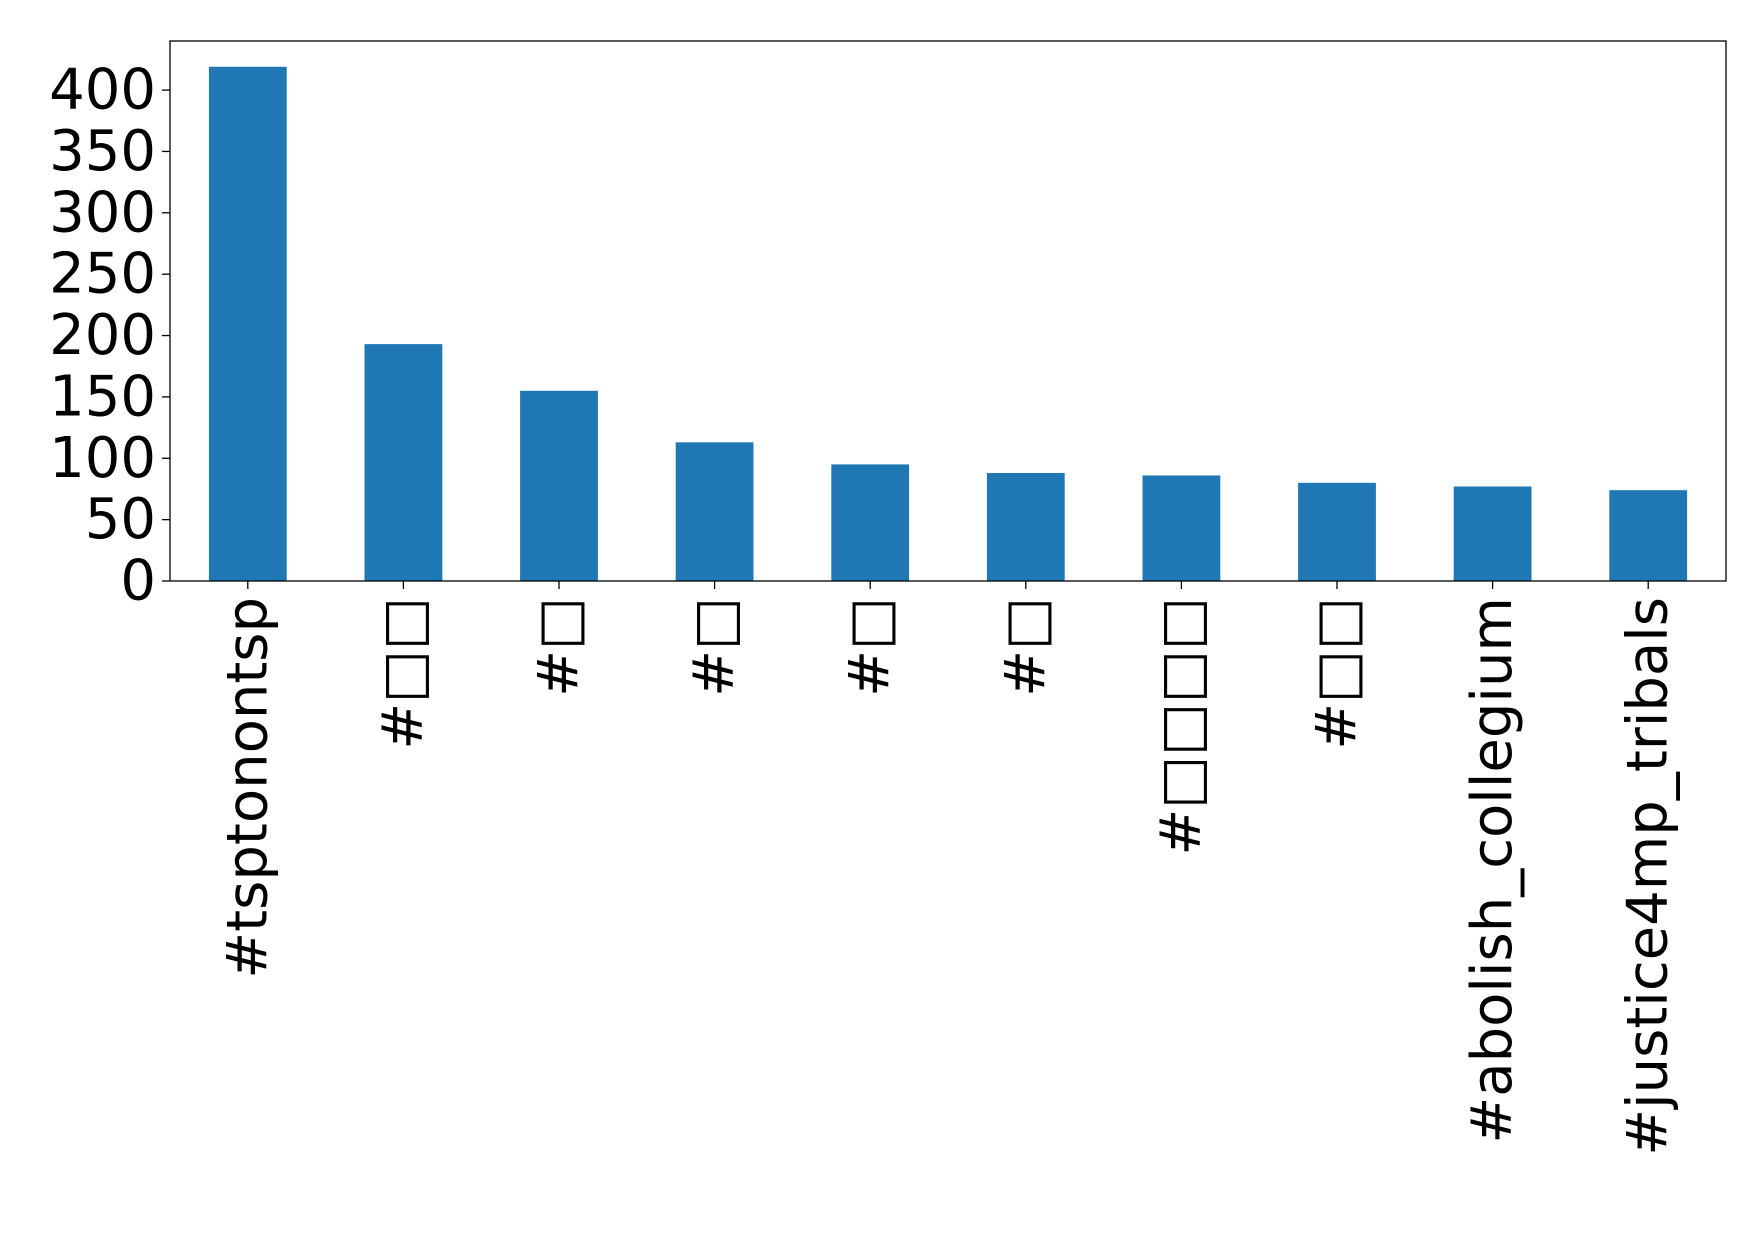 This screenshot has width=1759, height=1252. What do you see at coordinates (1492, 870) in the screenshot?
I see `x-tick-label: #abolish_collegium` at bounding box center [1492, 870].